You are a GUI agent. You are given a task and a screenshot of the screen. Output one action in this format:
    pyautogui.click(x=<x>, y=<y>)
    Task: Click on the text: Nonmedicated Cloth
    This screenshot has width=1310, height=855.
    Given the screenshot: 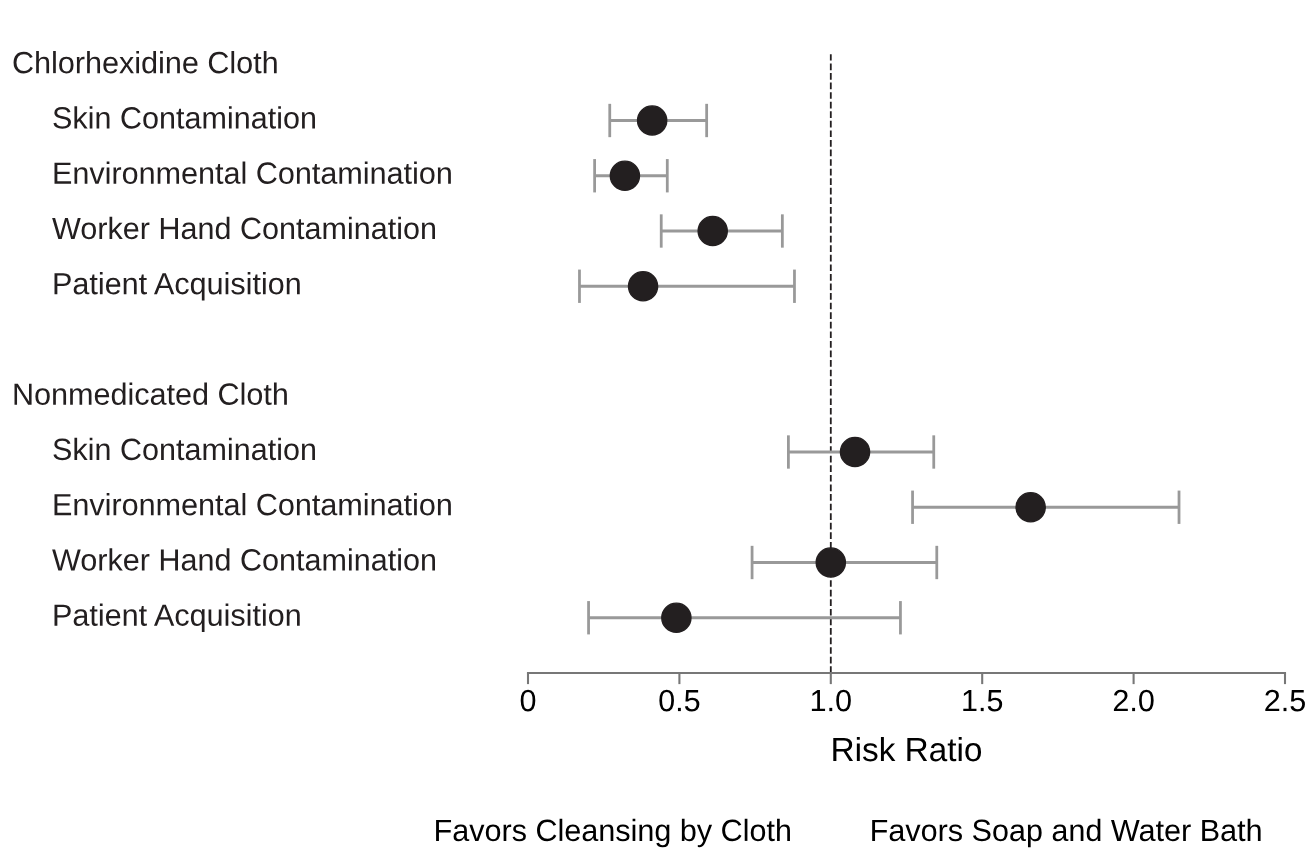 What is the action you would take?
    pyautogui.click(x=150, y=393)
    